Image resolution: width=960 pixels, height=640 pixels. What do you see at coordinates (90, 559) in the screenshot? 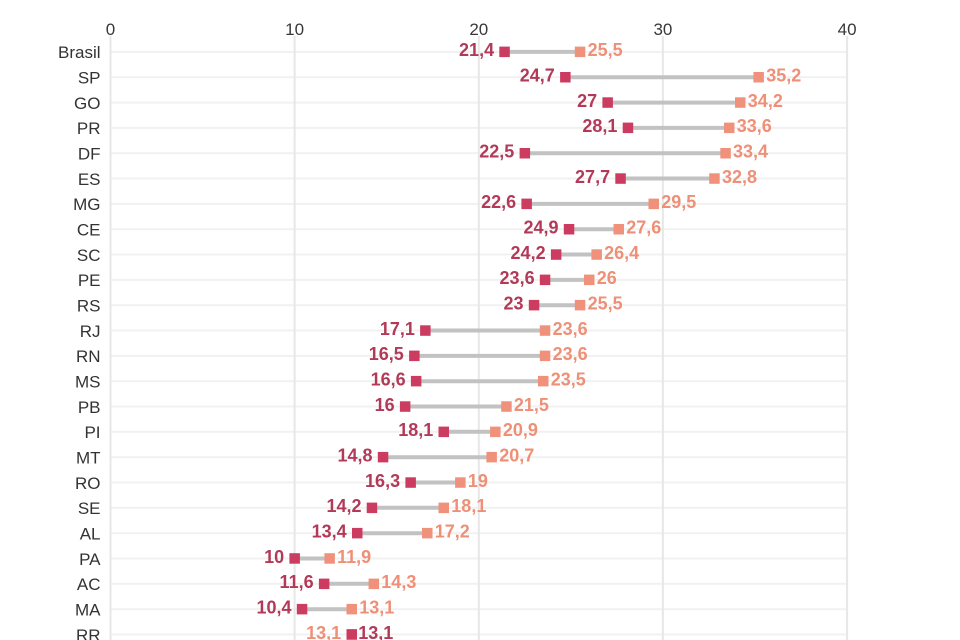
I see `svg-text: PA` at bounding box center [90, 559].